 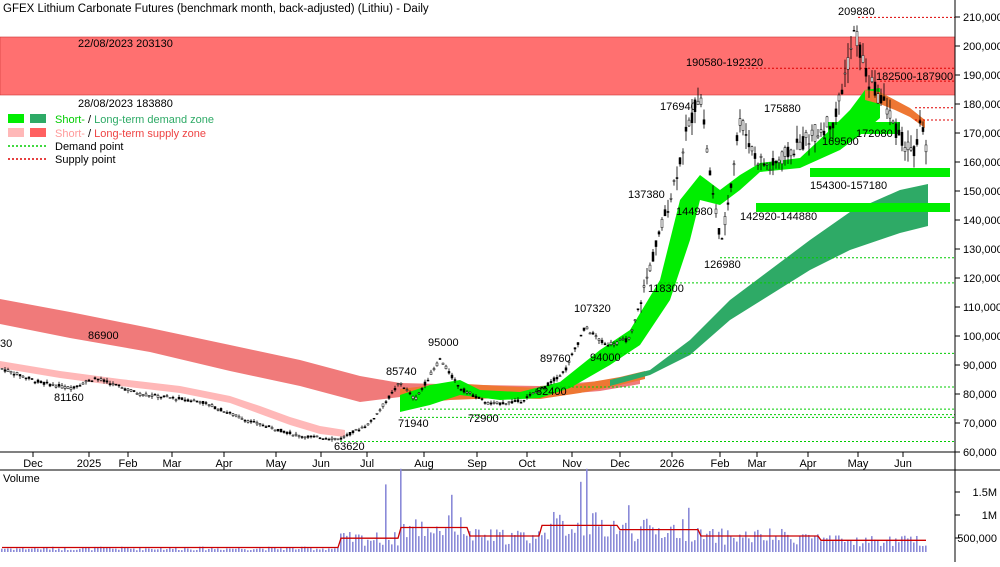 I want to click on price-annotation: 142920-144880, so click(x=778, y=217).